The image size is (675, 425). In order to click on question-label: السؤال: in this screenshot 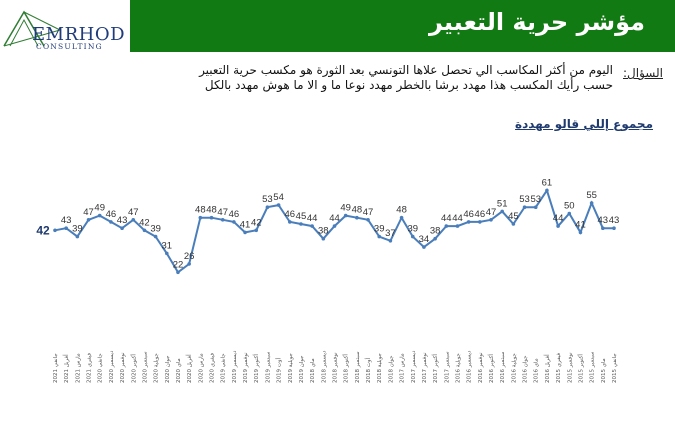, I will do `click(643, 73)`.